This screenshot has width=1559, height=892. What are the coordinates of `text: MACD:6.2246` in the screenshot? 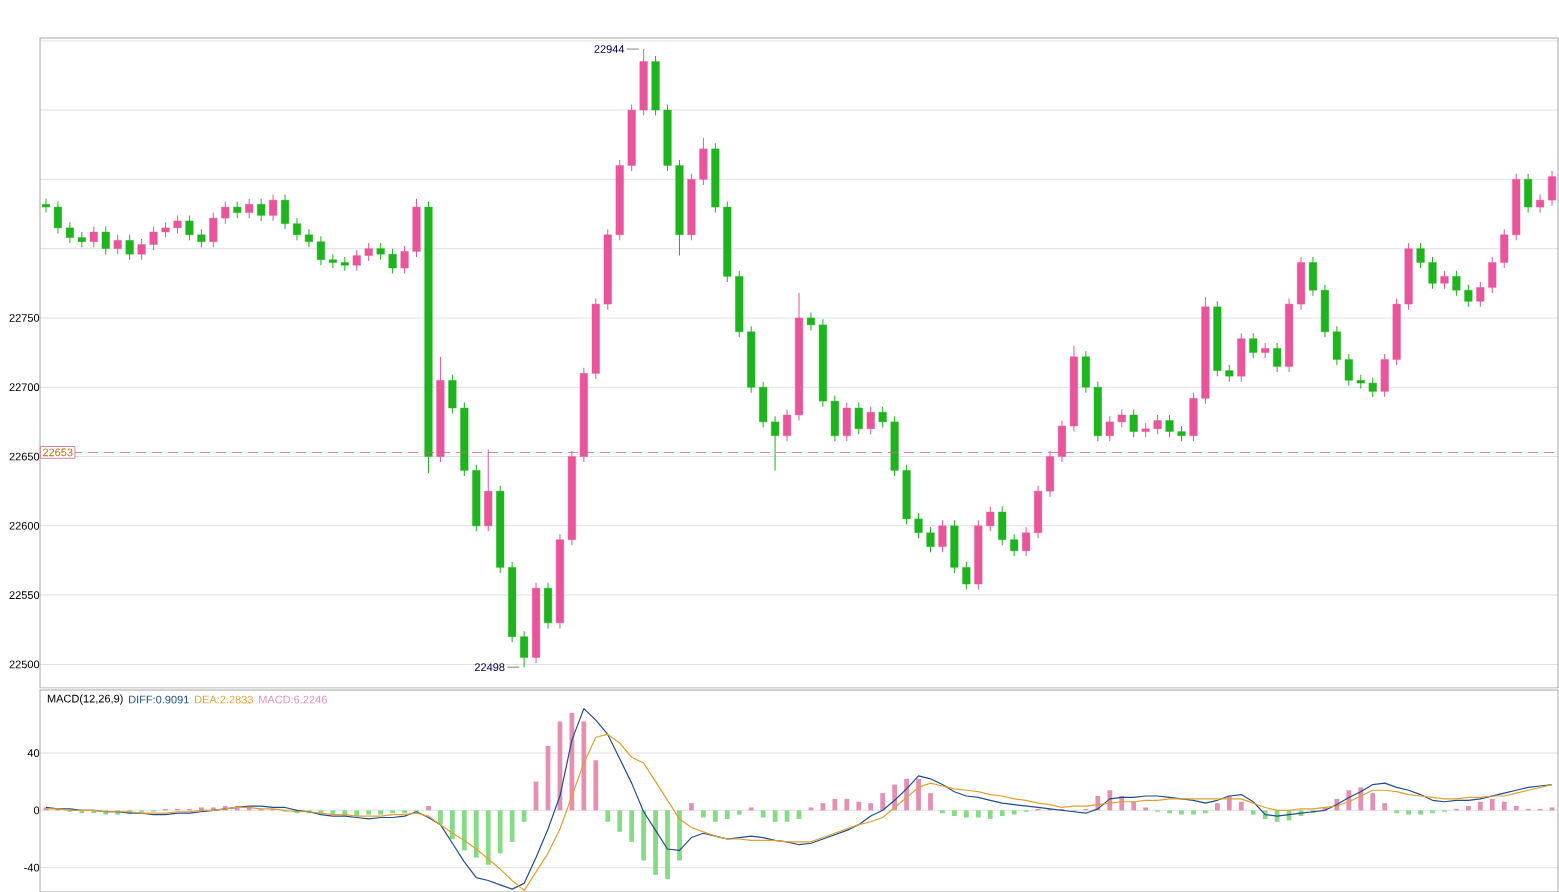 It's located at (293, 699).